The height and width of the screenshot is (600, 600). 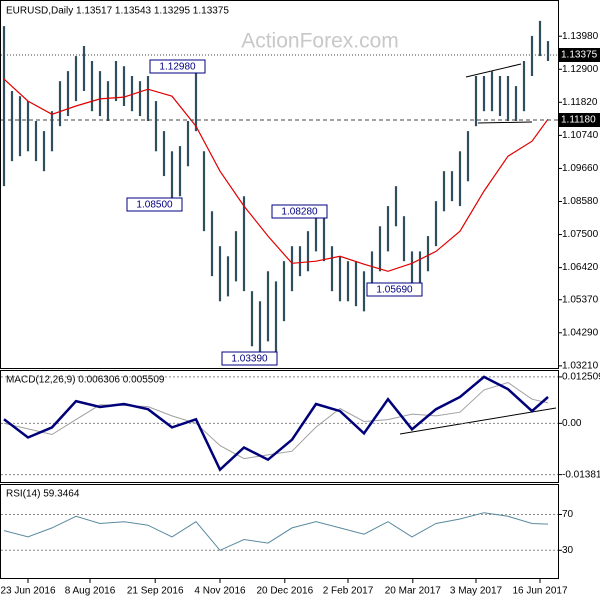 I want to click on rsi-title: RSI(14) 59.3464, so click(x=43, y=494).